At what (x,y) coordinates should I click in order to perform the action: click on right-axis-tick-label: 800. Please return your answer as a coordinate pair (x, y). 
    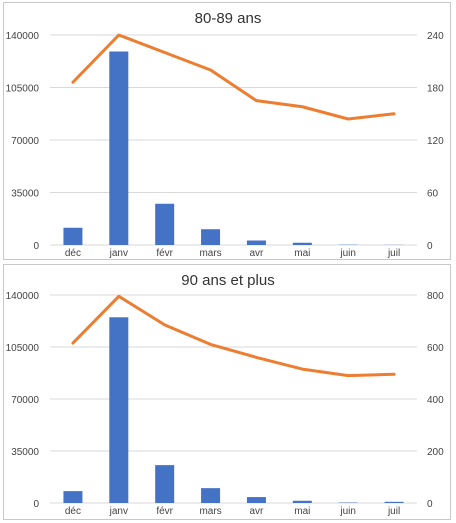
    Looking at the image, I should click on (435, 296).